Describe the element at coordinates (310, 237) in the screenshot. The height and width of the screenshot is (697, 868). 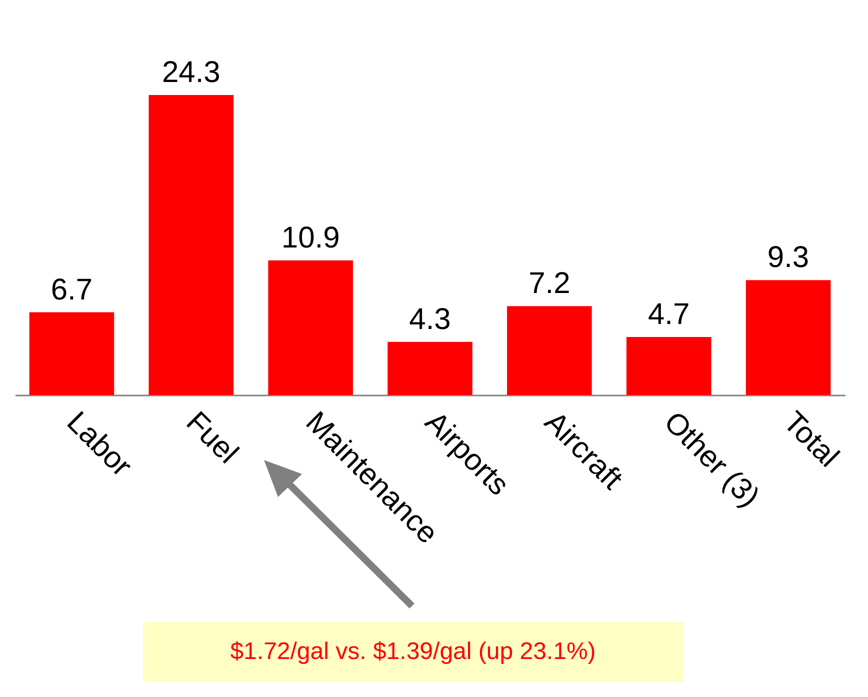
I see `data-label: 10.9` at that location.